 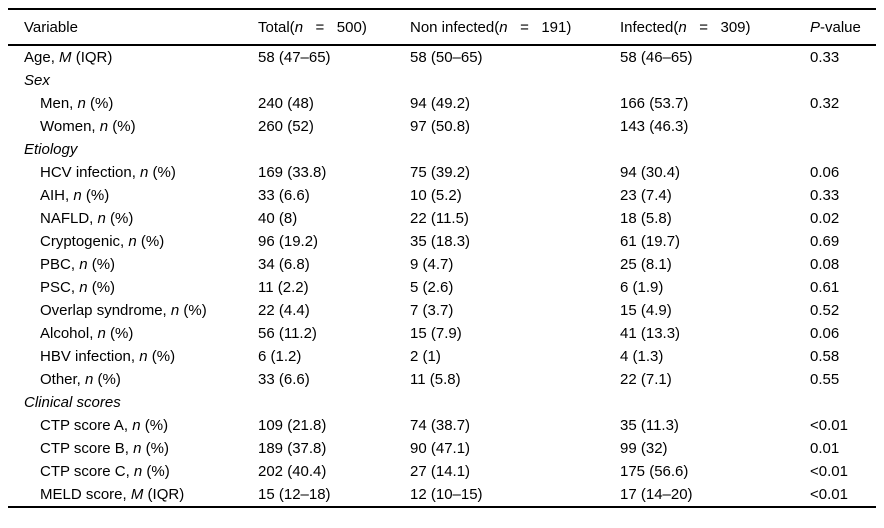 What do you see at coordinates (654, 126) in the screenshot?
I see `cell-infected: 143 (46.3)` at bounding box center [654, 126].